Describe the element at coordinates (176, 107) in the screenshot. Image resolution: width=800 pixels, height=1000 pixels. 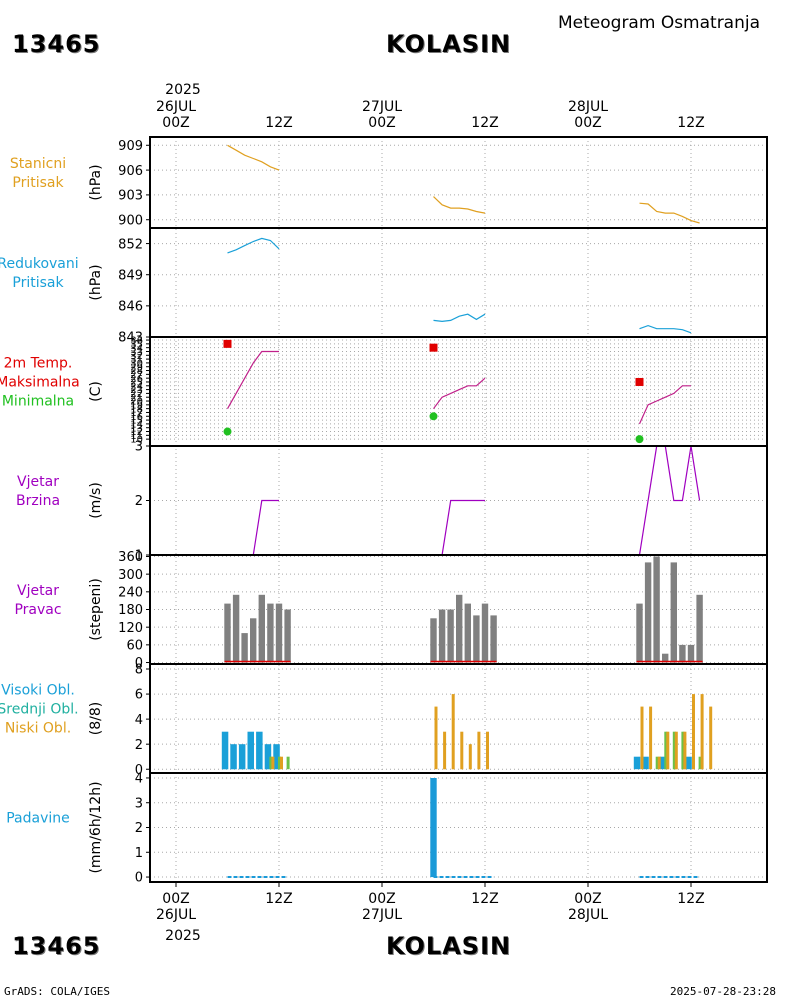
I see `top-tick-label: 26JUL` at that location.